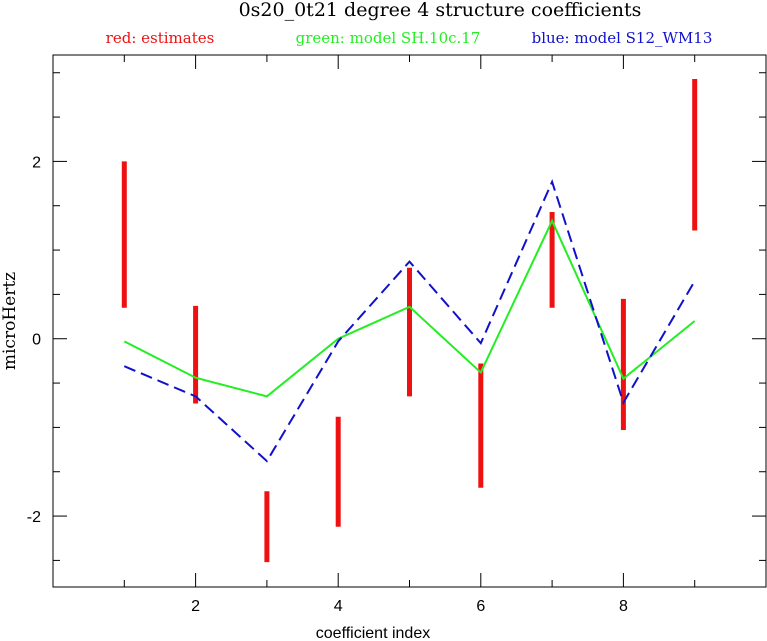  What do you see at coordinates (195, 606) in the screenshot?
I see `x-tick-label: 2` at bounding box center [195, 606].